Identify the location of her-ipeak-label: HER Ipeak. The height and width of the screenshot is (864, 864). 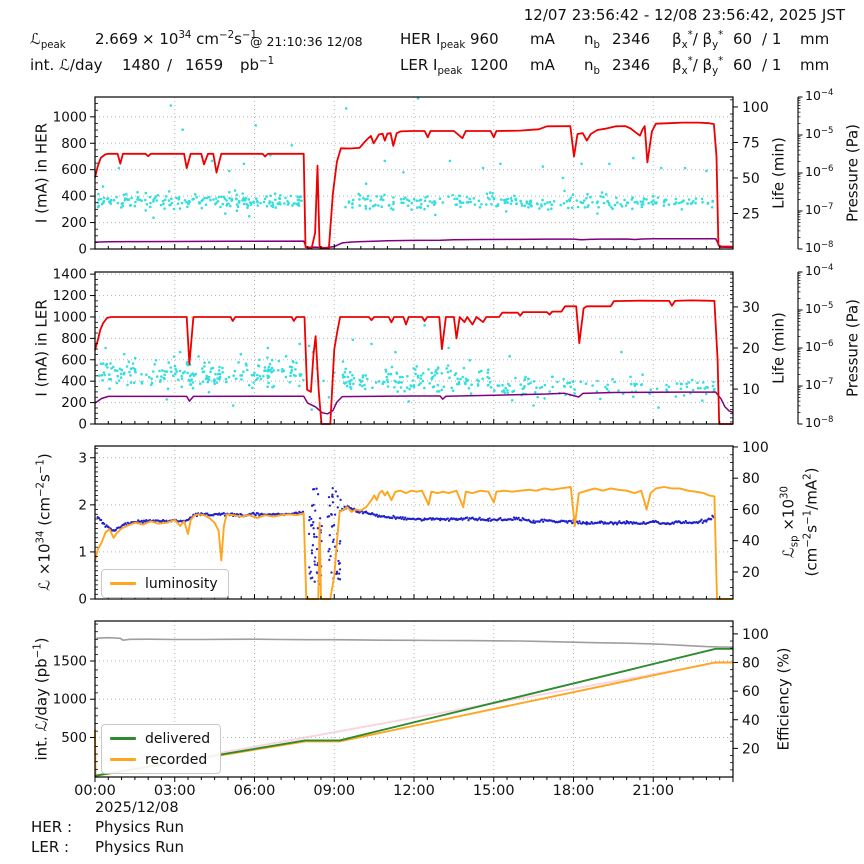
(433, 40).